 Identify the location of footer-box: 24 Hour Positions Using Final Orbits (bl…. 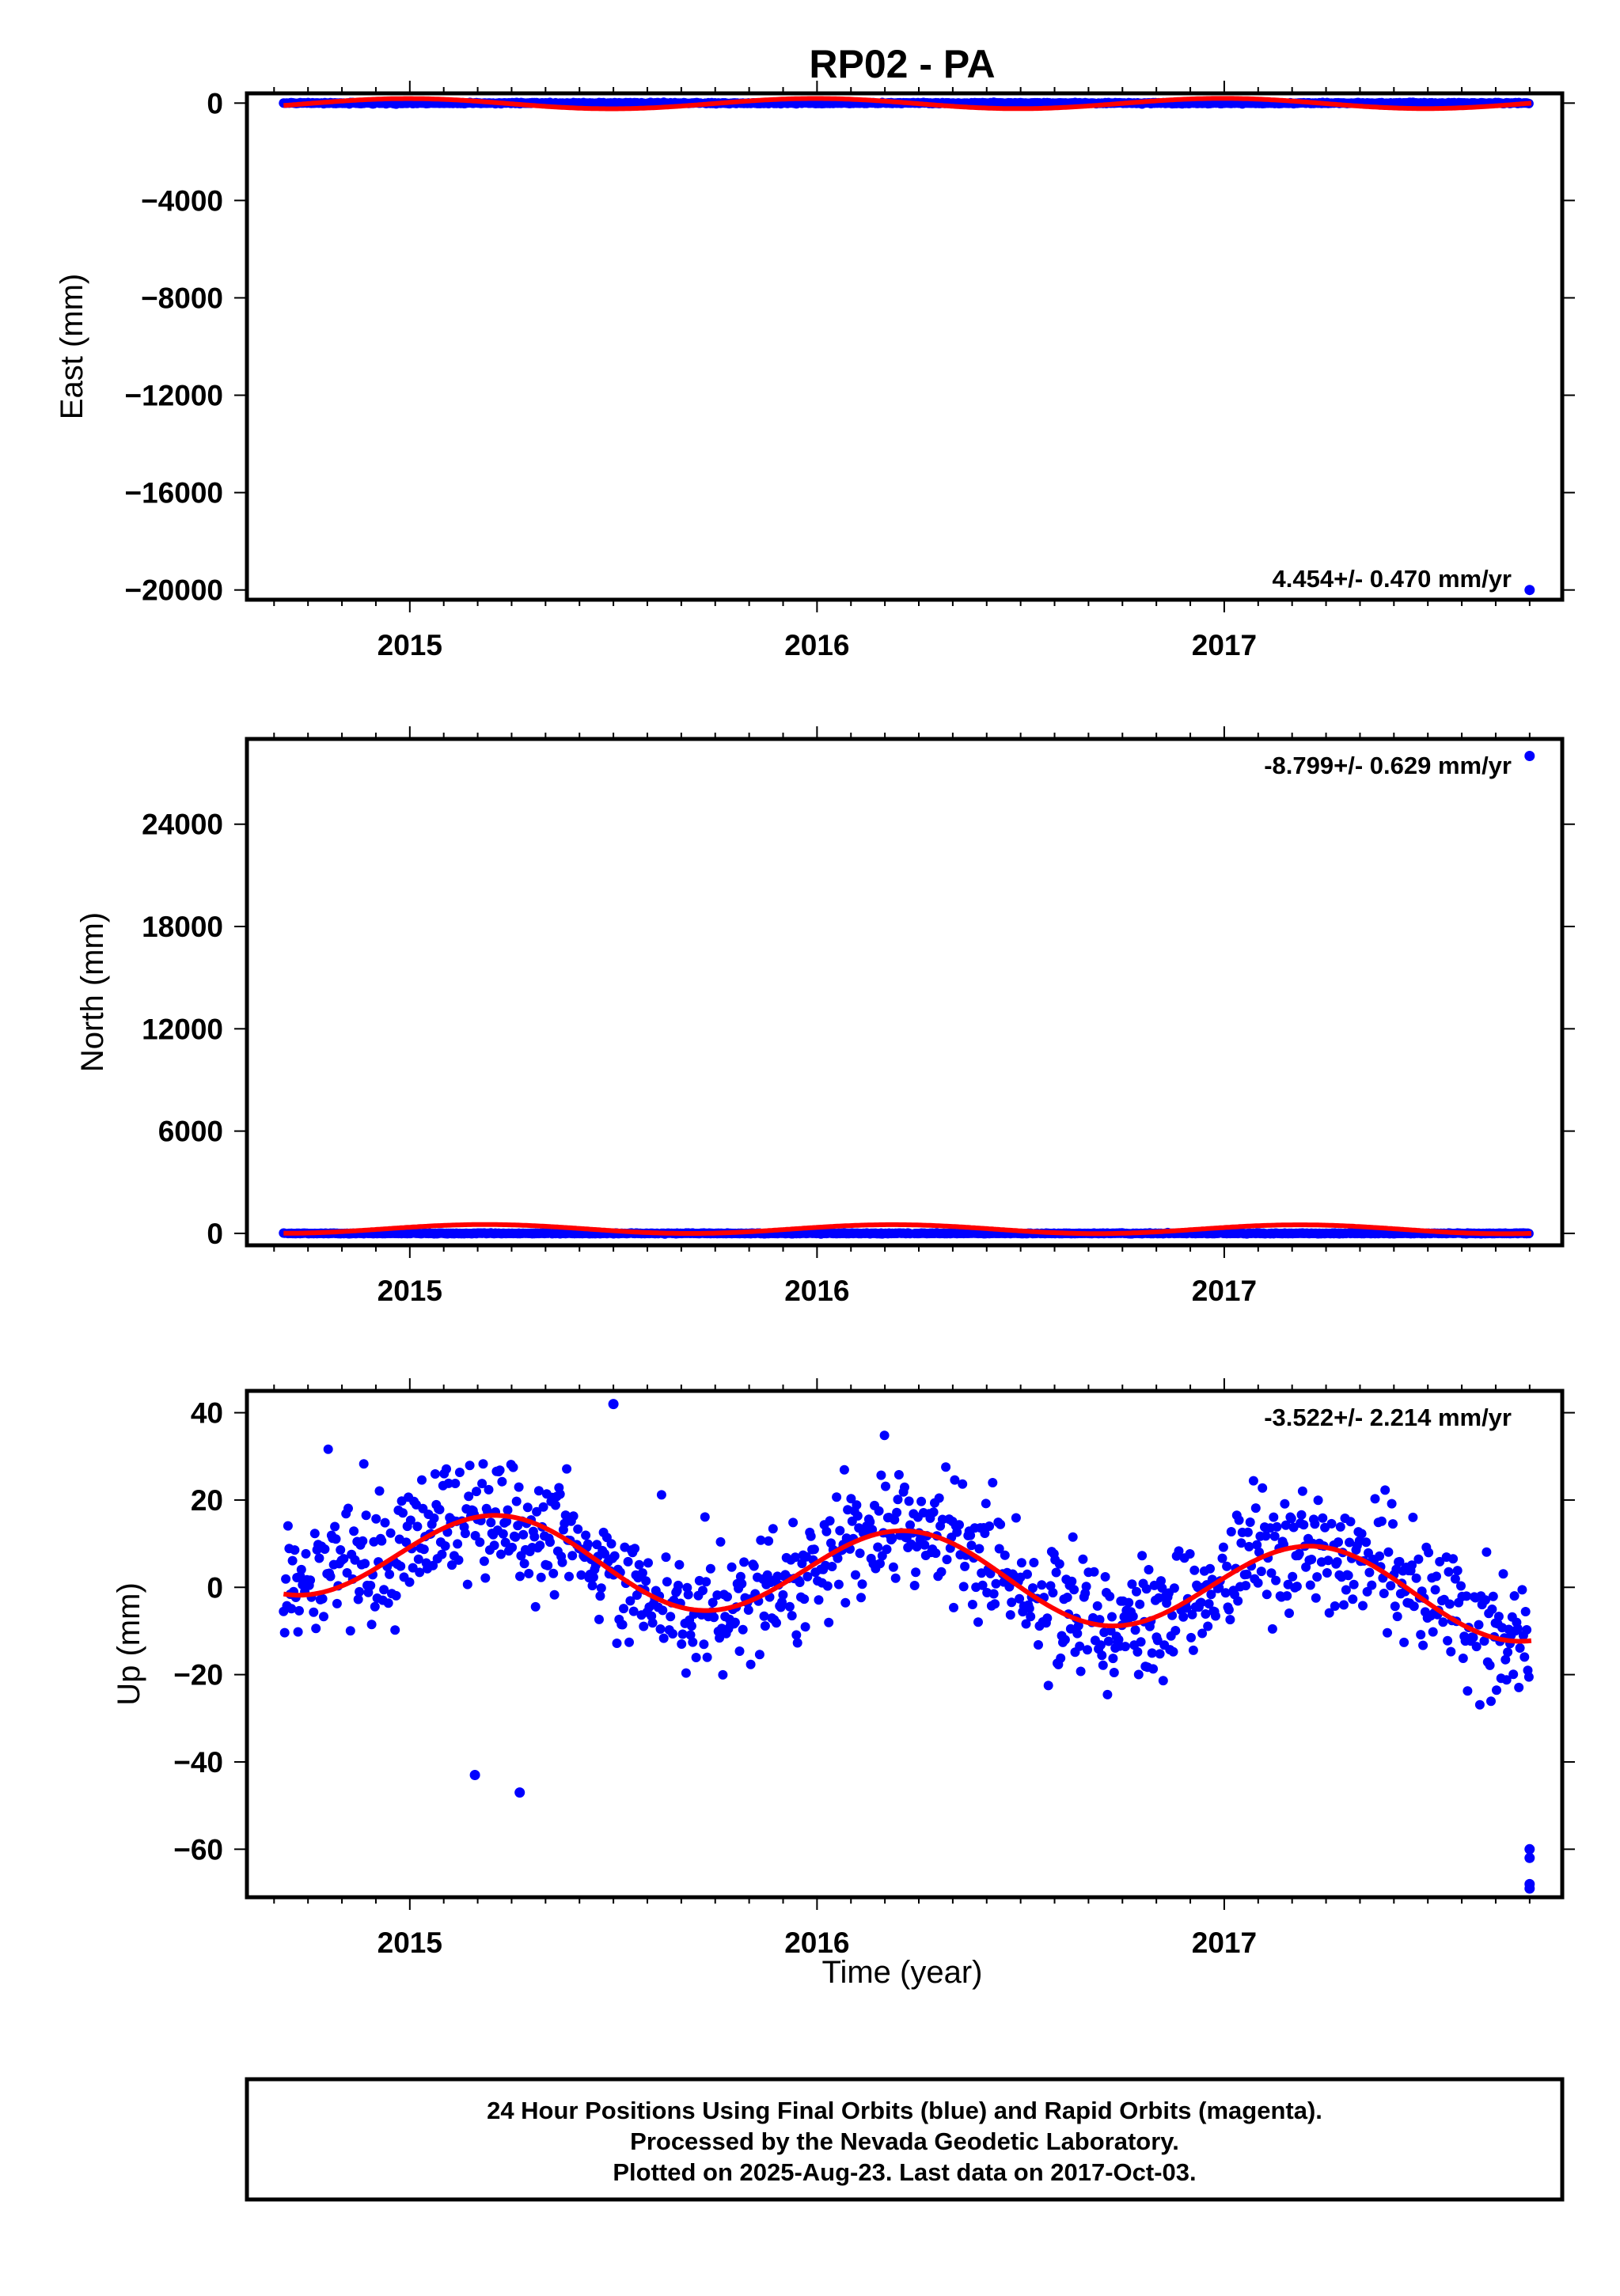
(905, 2139).